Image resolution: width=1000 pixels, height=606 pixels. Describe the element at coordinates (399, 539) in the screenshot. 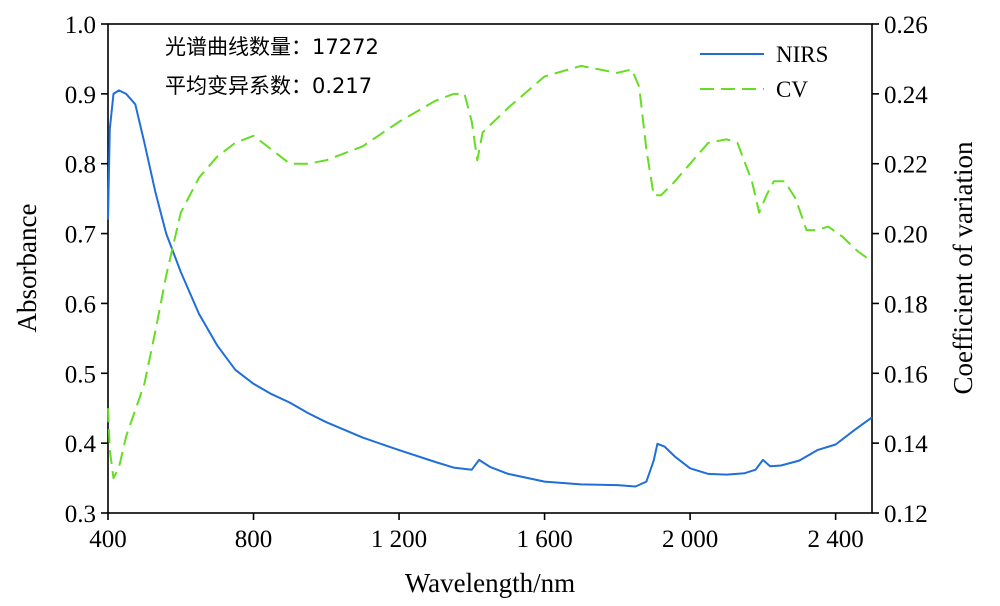

I see `x-tick-label: 1 200` at that location.